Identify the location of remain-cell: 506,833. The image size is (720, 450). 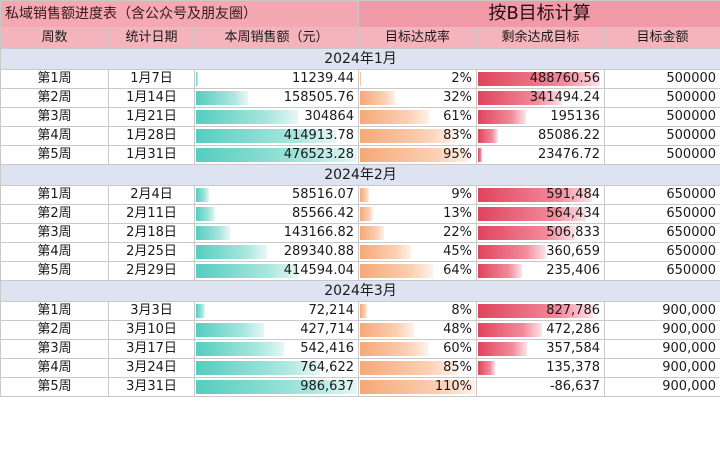
(540, 233).